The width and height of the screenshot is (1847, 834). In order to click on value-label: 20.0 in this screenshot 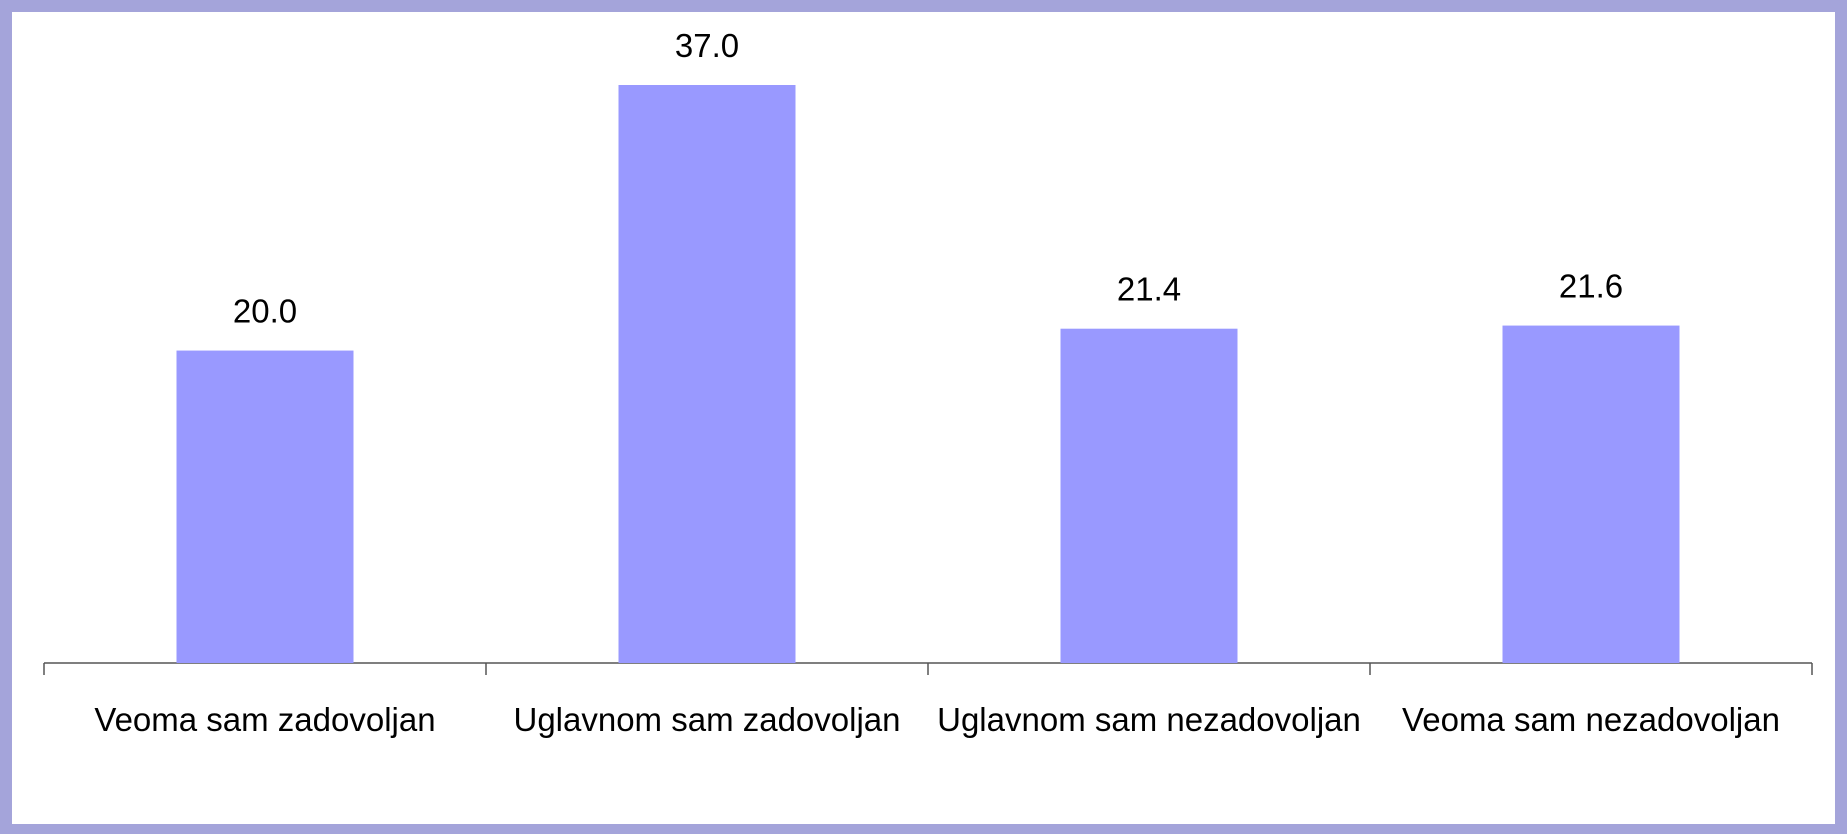, I will do `click(265, 311)`.